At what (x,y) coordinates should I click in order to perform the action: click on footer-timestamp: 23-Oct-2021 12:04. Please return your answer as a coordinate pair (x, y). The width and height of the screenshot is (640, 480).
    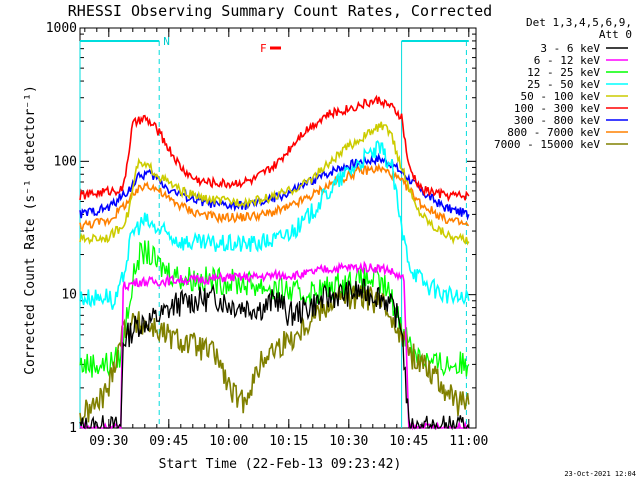
    Looking at the image, I should click on (600, 474).